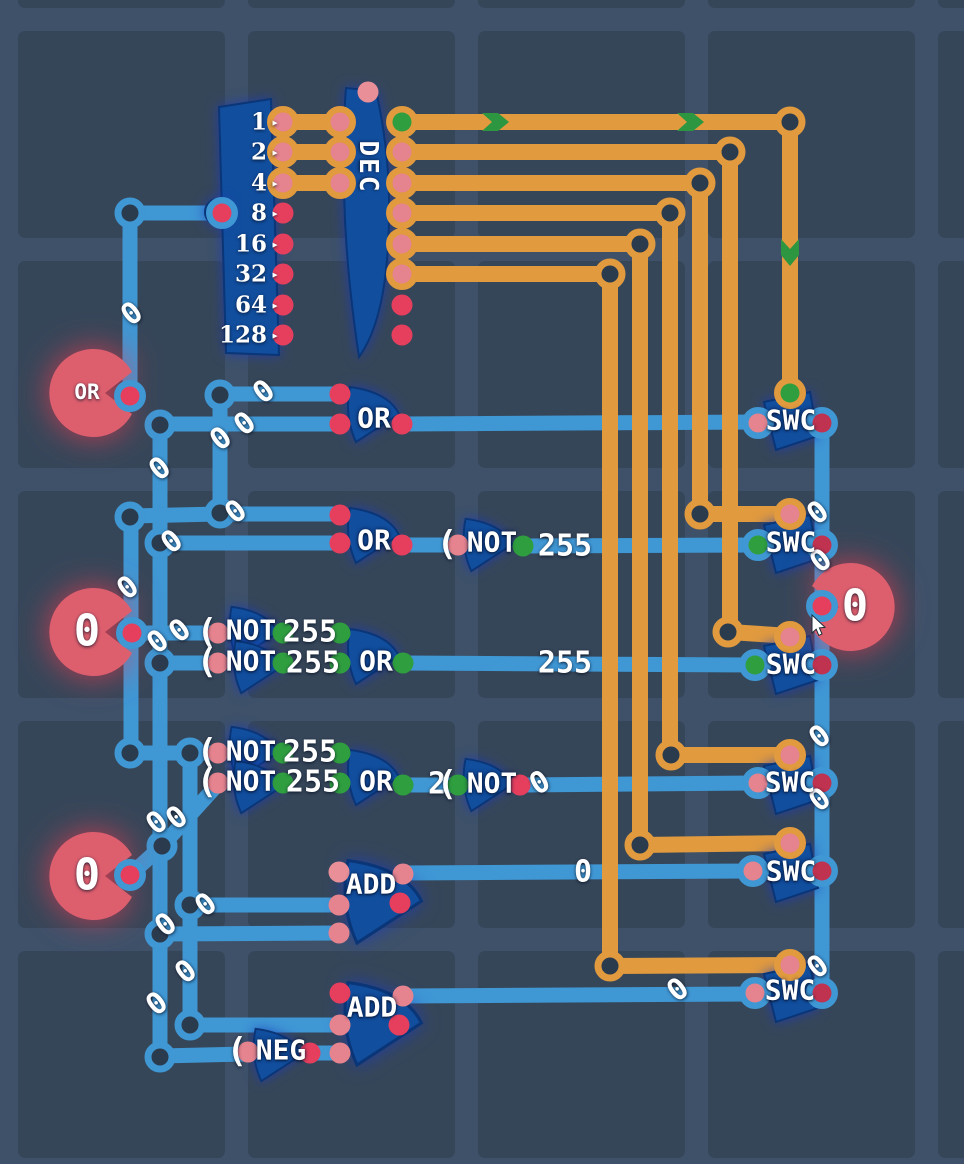 This screenshot has width=964, height=1164. Describe the element at coordinates (853, 607) in the screenshot. I see `zero-output` at that location.